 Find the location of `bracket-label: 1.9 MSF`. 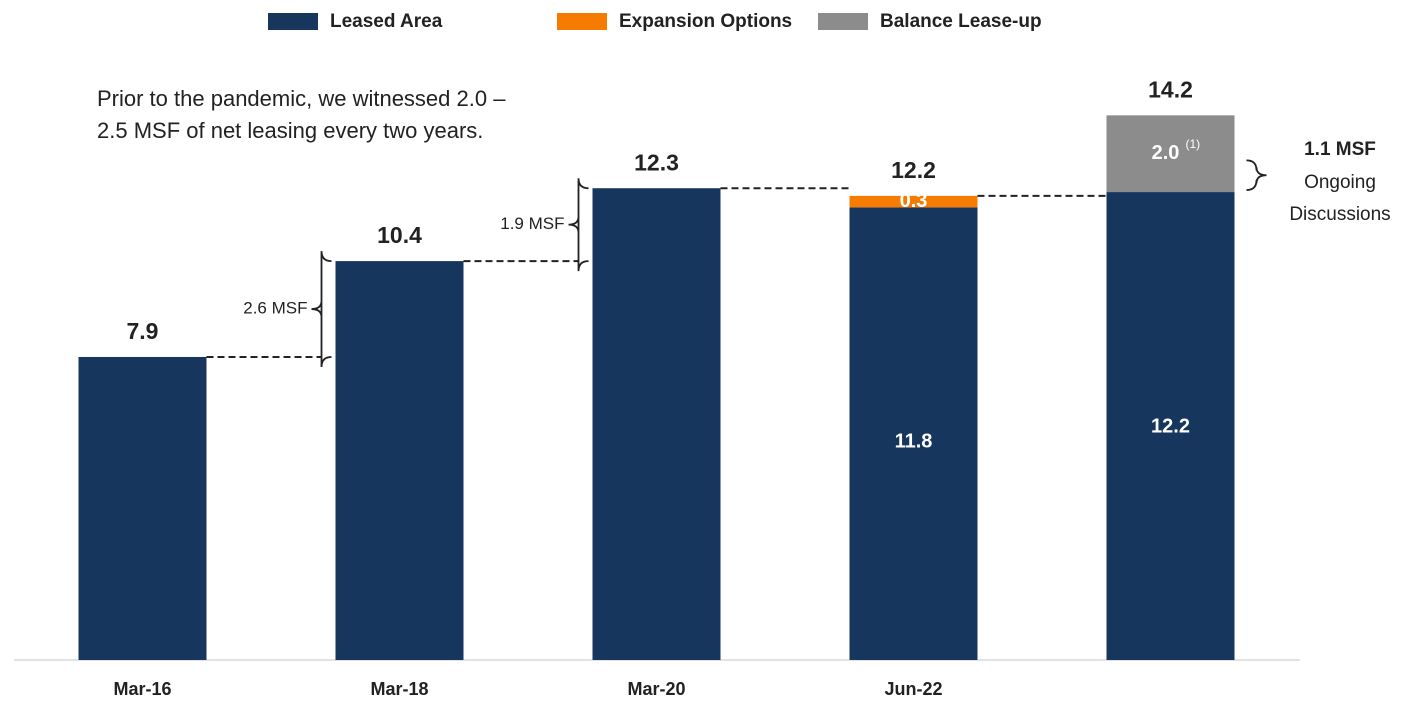

bracket-label: 1.9 MSF is located at coordinates (532, 223).